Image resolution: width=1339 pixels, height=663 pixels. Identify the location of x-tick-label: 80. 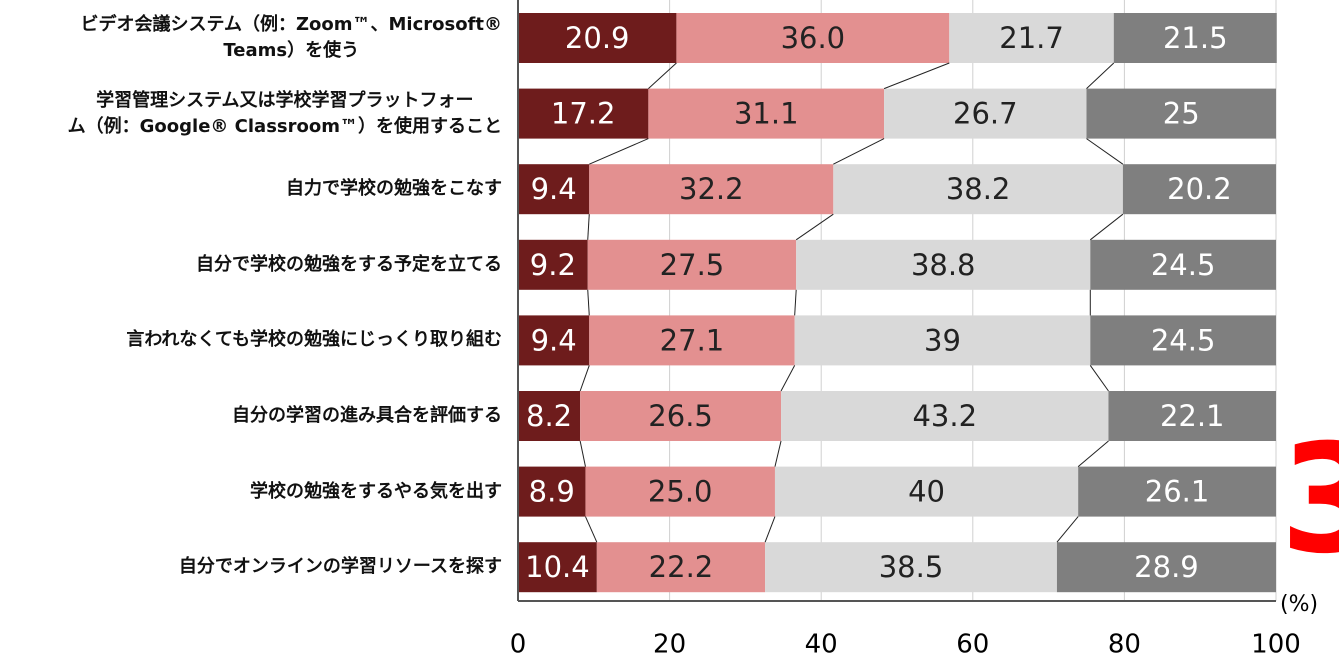
(1124, 645).